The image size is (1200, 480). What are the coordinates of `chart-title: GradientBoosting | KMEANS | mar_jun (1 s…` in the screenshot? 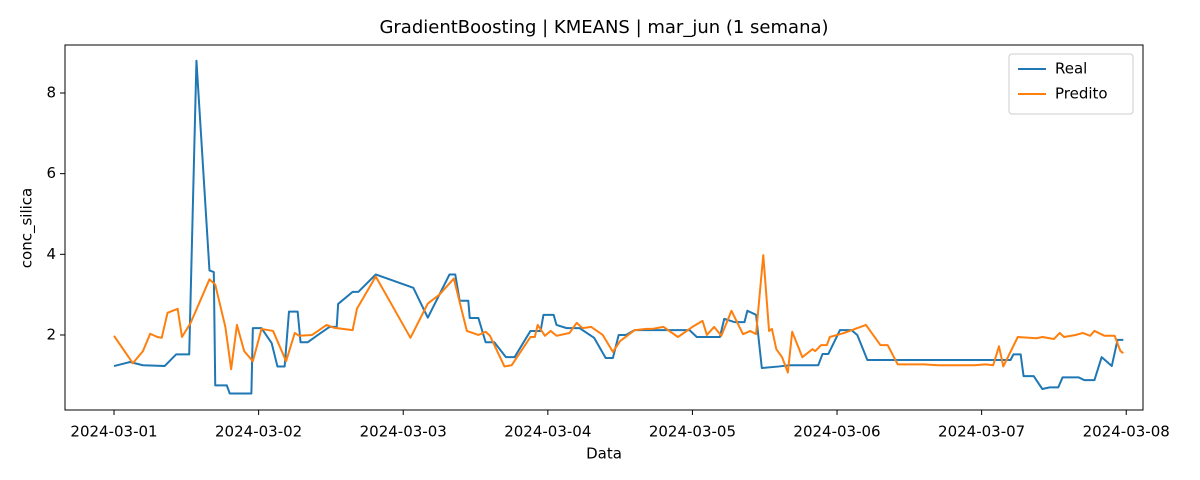 It's located at (603, 27).